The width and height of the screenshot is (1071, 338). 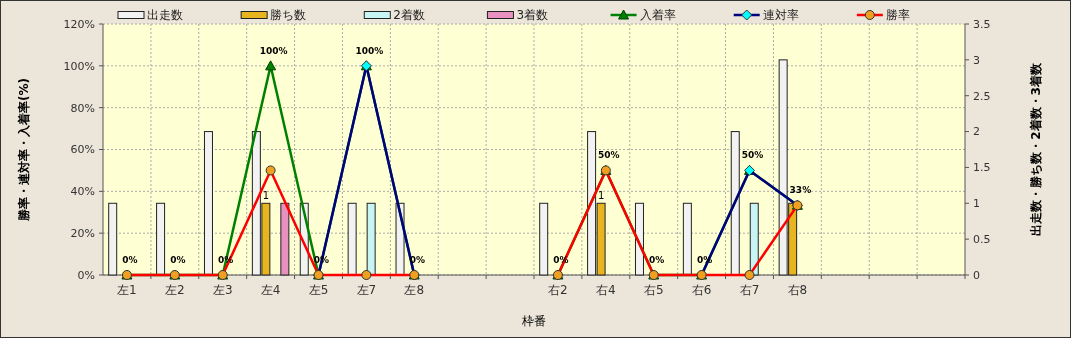 I want to click on x-axis-title: 枠番, so click(x=533, y=321).